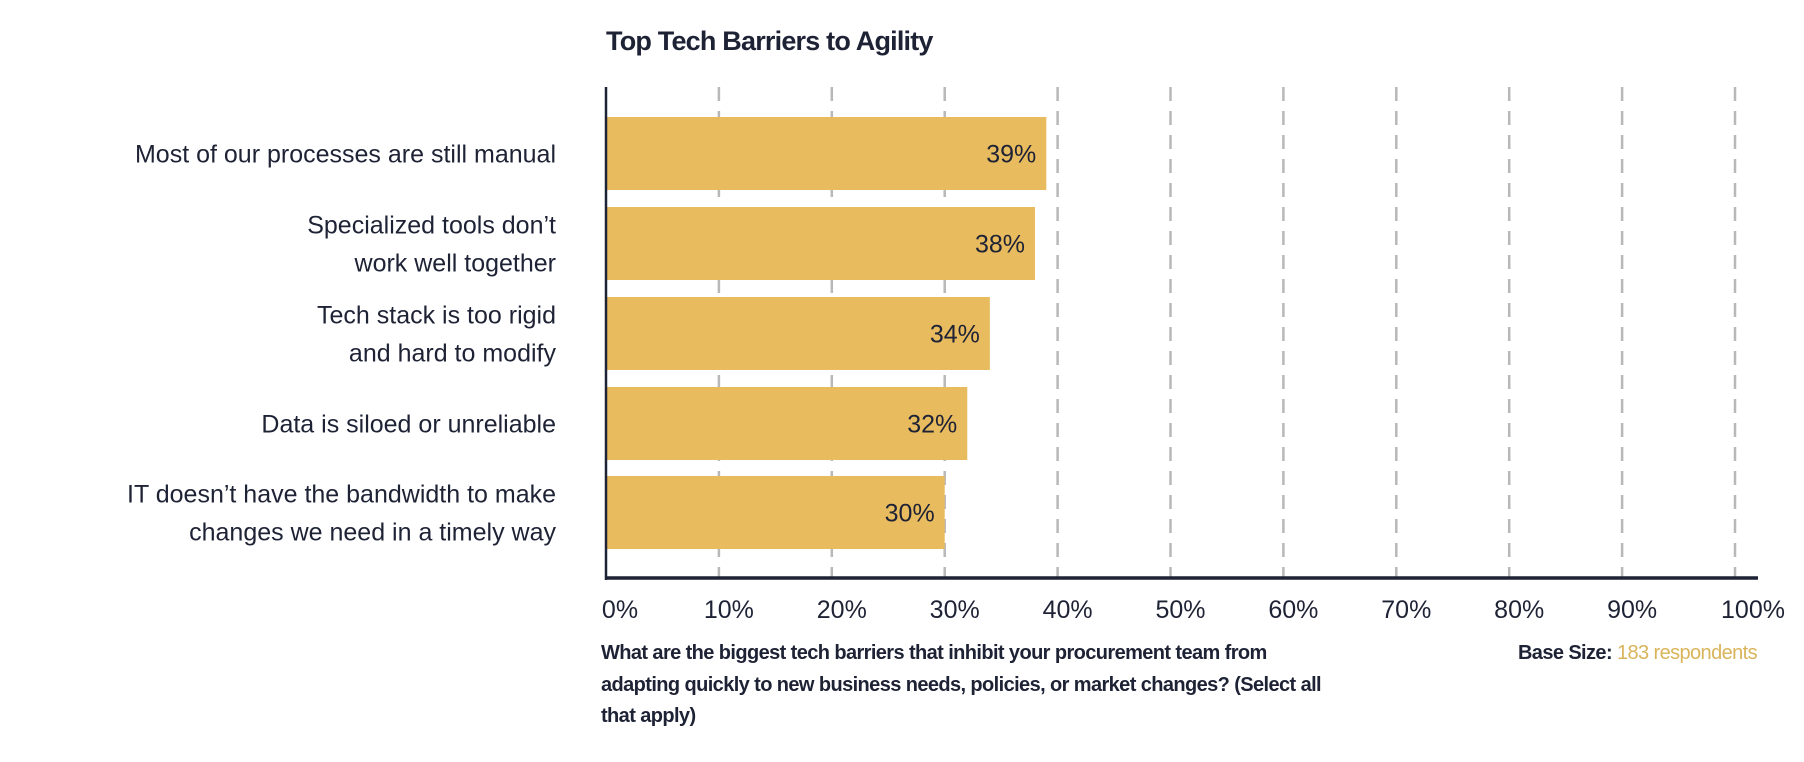 The width and height of the screenshot is (1804, 762). Describe the element at coordinates (1180, 610) in the screenshot. I see `x-tick-label: 50%` at that location.